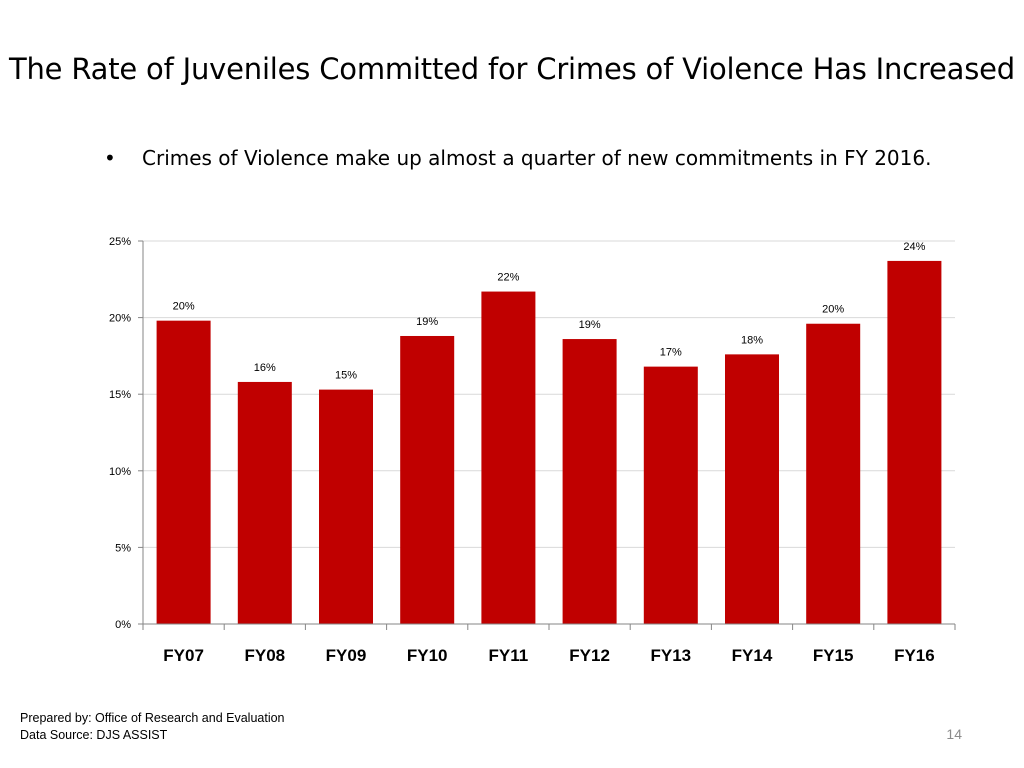 The width and height of the screenshot is (1024, 768). What do you see at coordinates (94, 735) in the screenshot?
I see `data-source-text: Data Source: DJS ASSIST` at bounding box center [94, 735].